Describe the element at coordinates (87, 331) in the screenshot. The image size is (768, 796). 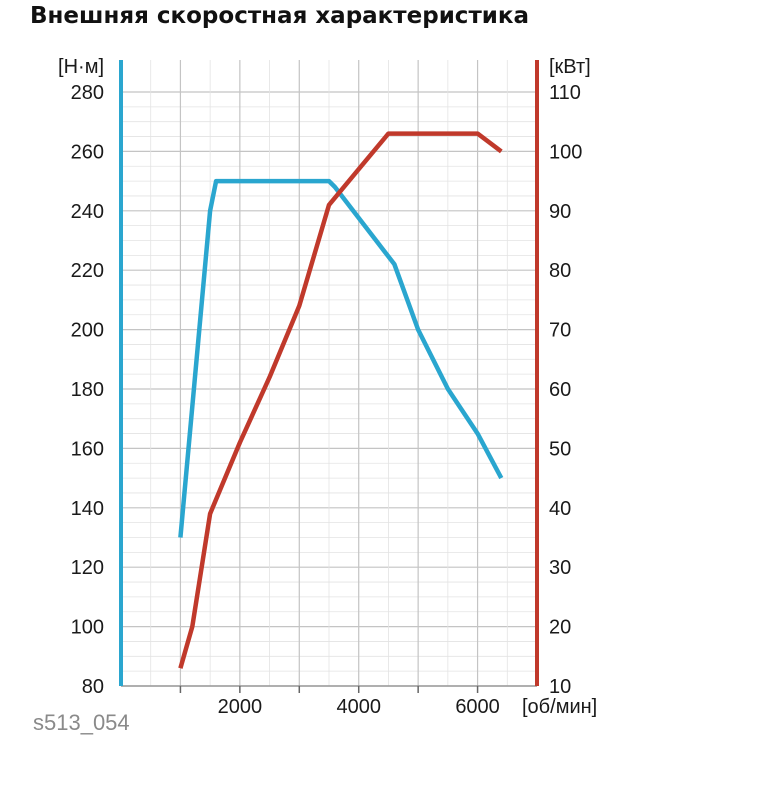
I see `left-tick-label: 200` at that location.